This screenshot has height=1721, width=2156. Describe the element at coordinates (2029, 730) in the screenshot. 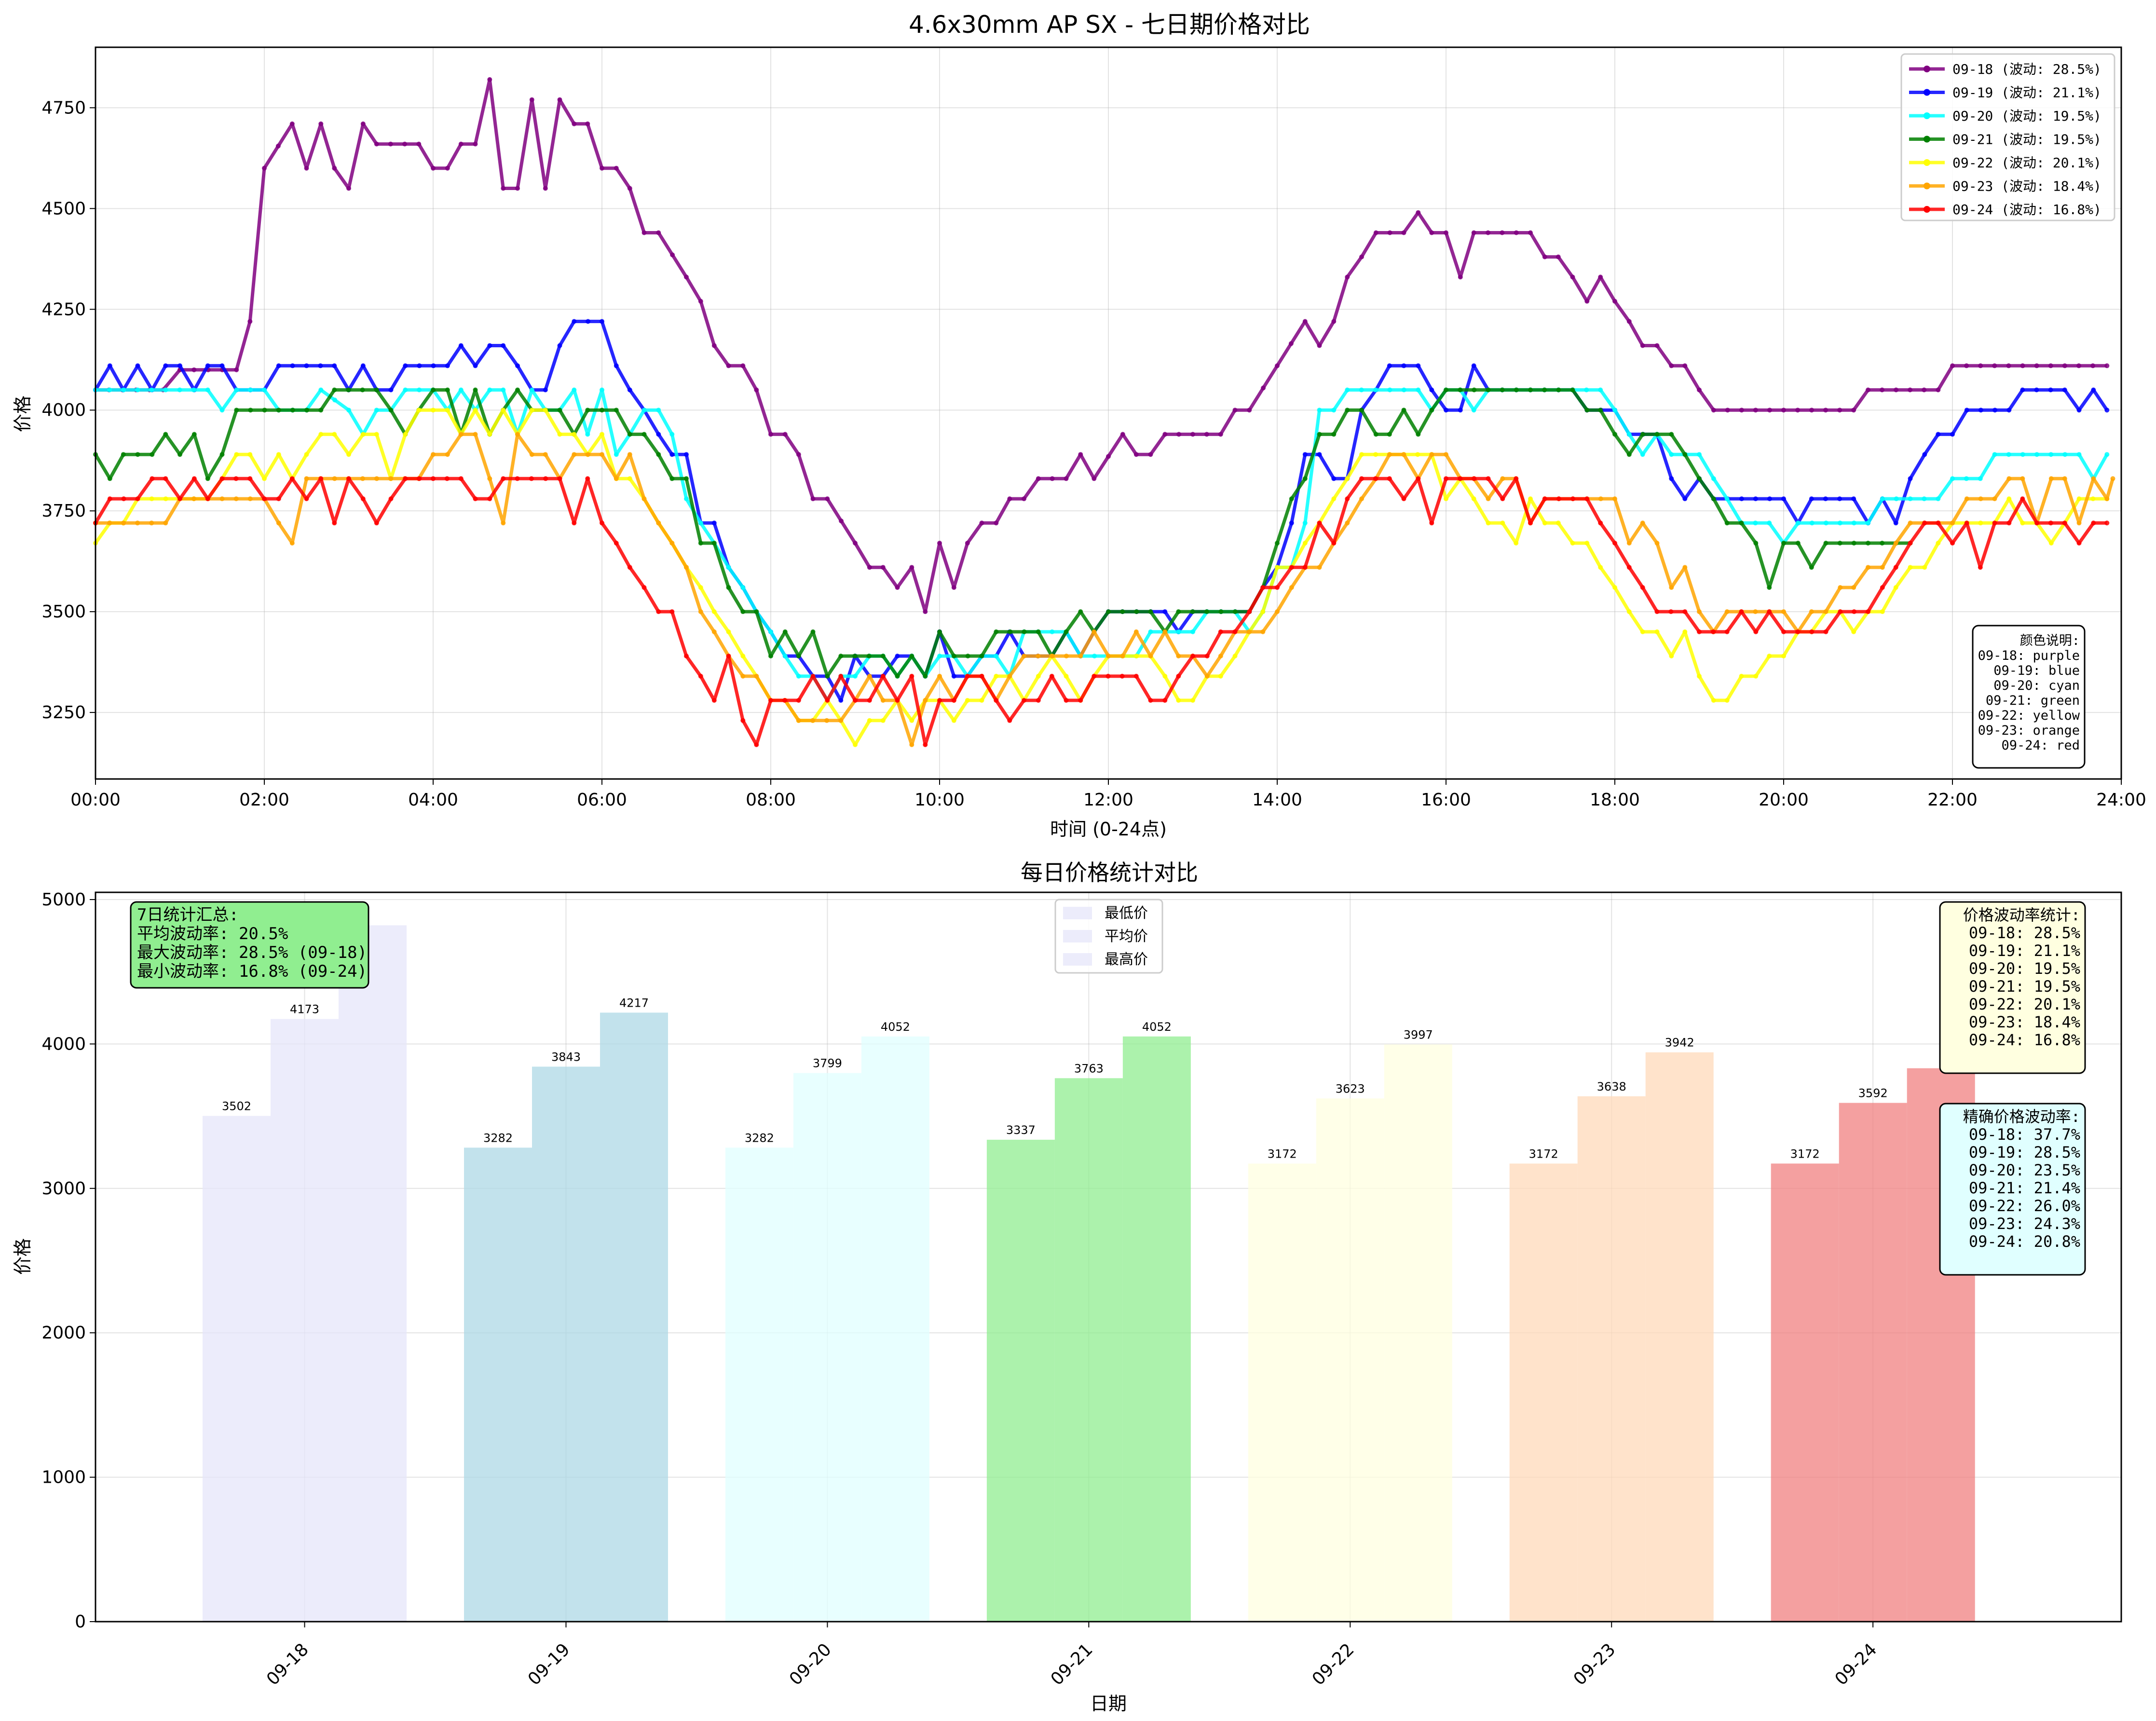

I see `color-note-line: 09-23: orange` at that location.